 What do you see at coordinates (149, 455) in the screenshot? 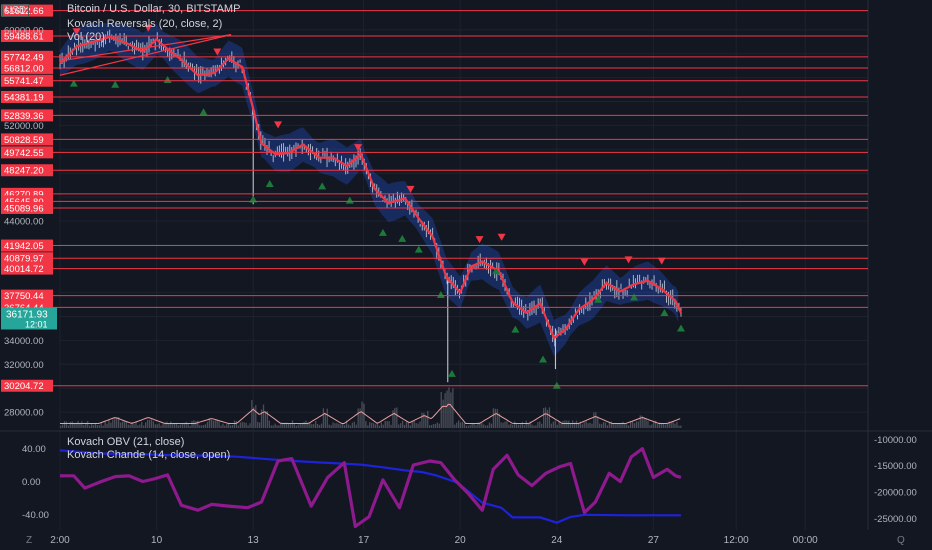
I see `study-kovach-chande: Kovach Chande (14, close, open)` at bounding box center [149, 455].